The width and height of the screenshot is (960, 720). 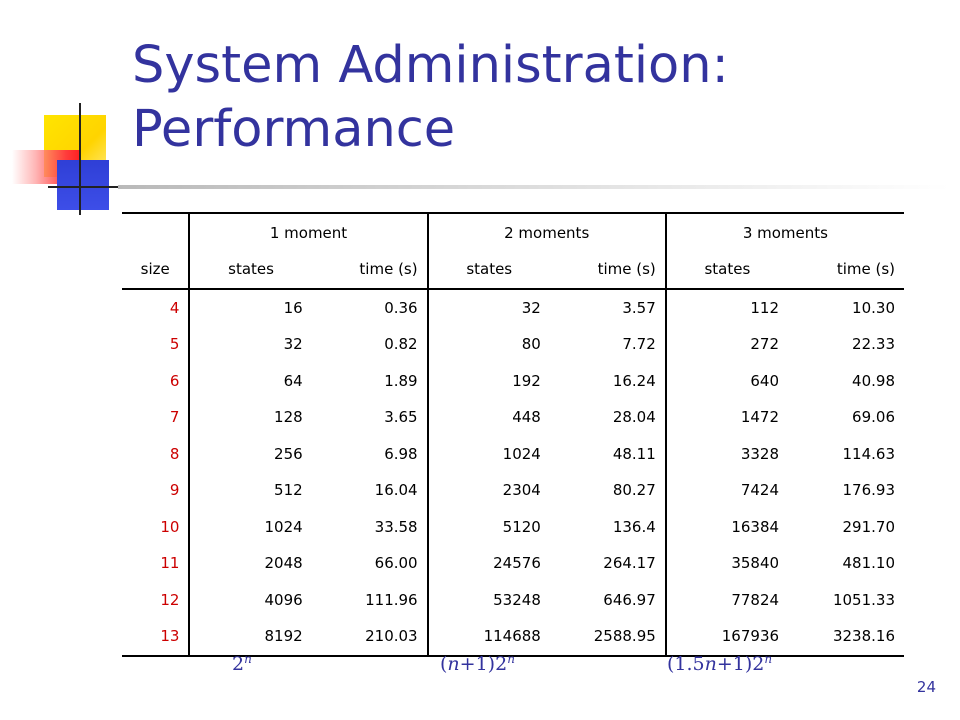 I want to click on cell-time-3-moments: 1051.33, so click(x=863, y=599).